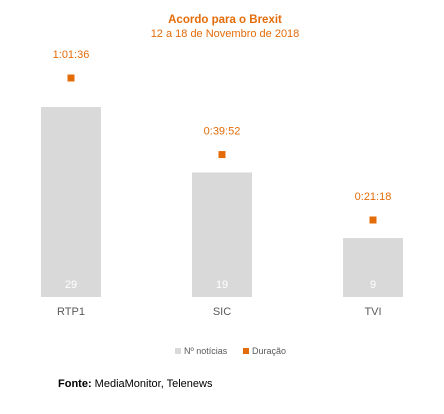 The height and width of the screenshot is (414, 444). Describe the element at coordinates (71, 312) in the screenshot. I see `x-tick-label: RTP1` at that location.